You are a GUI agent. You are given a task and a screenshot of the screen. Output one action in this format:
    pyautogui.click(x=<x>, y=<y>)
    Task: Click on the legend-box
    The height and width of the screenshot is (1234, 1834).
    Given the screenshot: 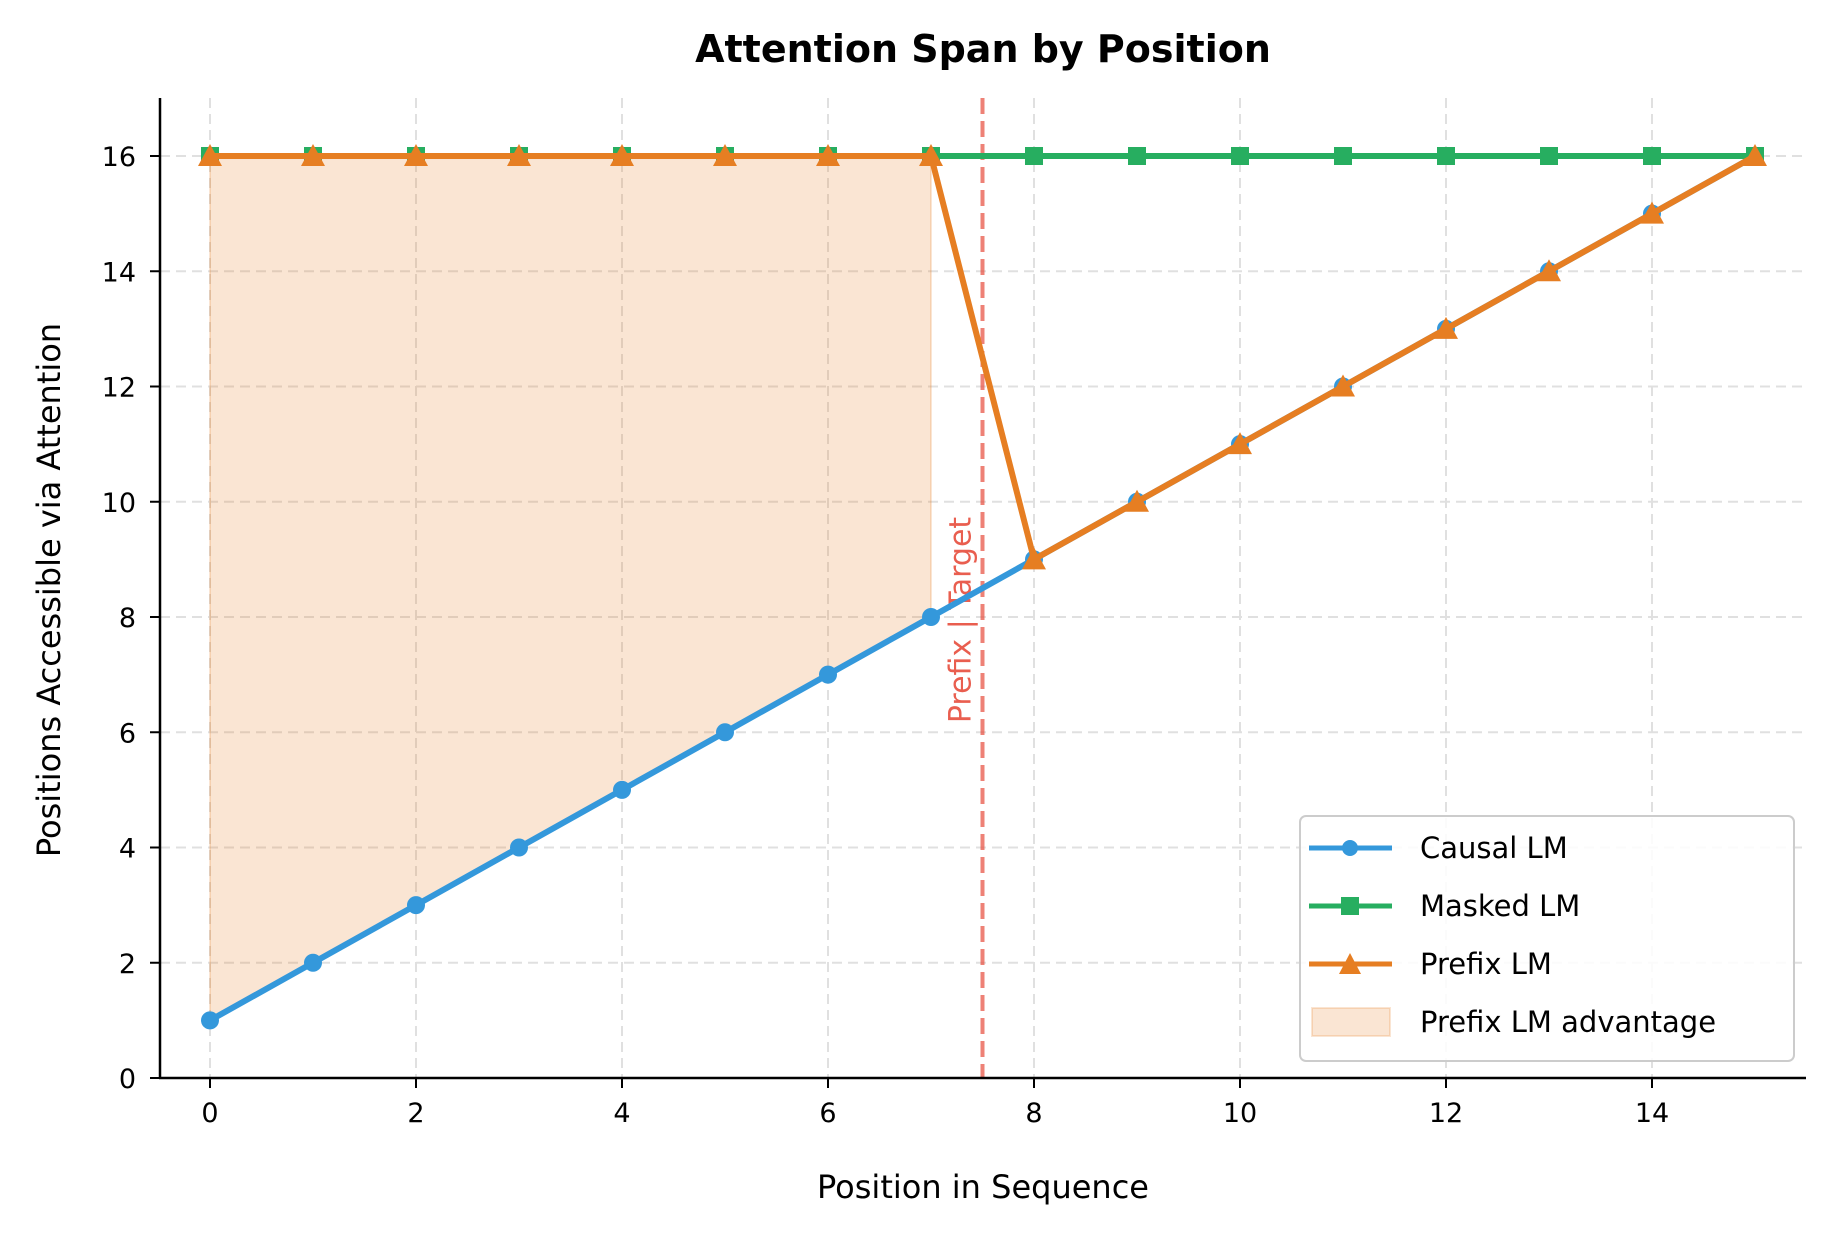 What is the action you would take?
    pyautogui.click(x=1547, y=938)
    